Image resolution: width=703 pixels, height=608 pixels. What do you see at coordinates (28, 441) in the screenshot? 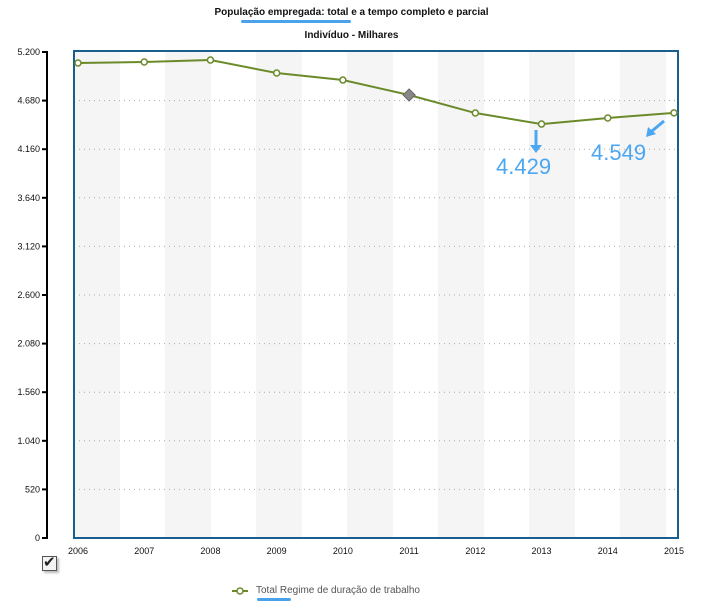
I see `y-tick-label: 1.040` at bounding box center [28, 441].